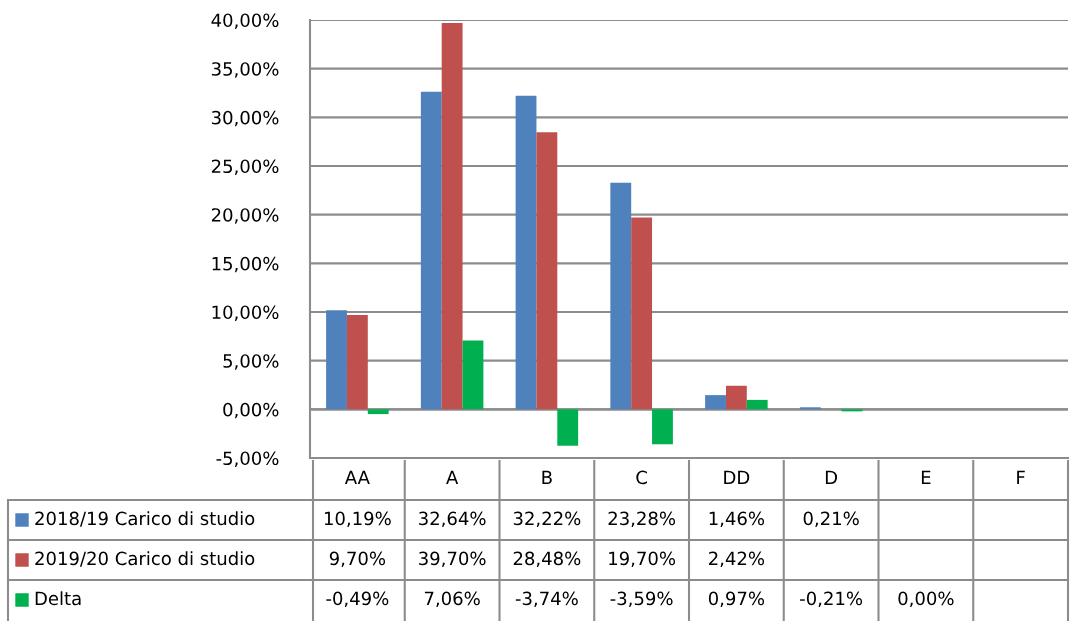 This screenshot has height=621, width=1073. Describe the element at coordinates (642, 559) in the screenshot. I see `data-label: 19,70%` at that location.